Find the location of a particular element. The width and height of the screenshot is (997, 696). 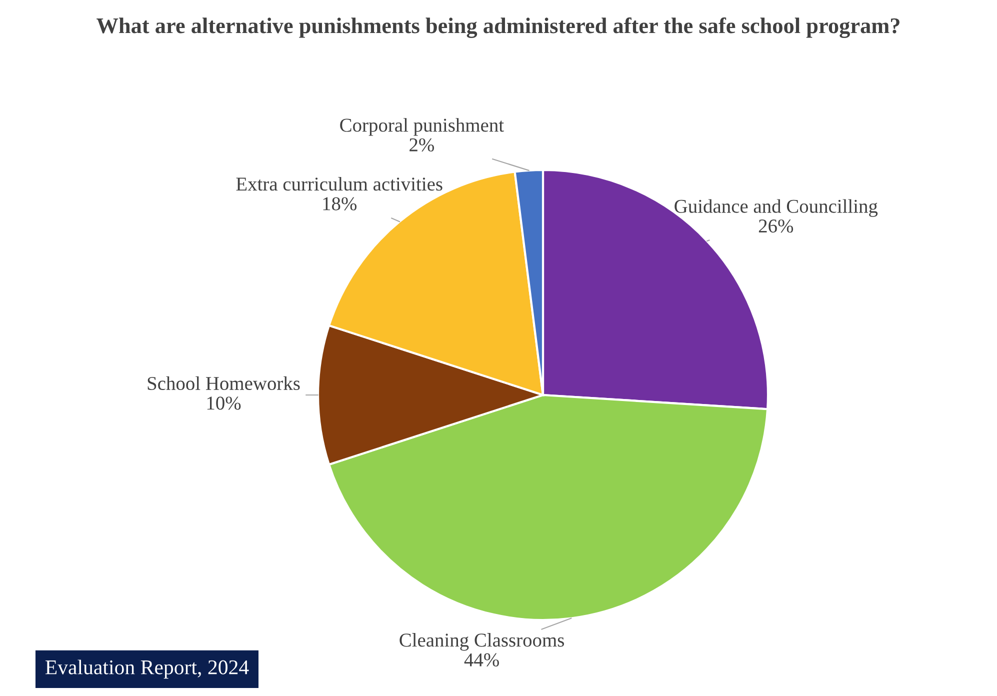

data-label: 44% is located at coordinates (481, 659).